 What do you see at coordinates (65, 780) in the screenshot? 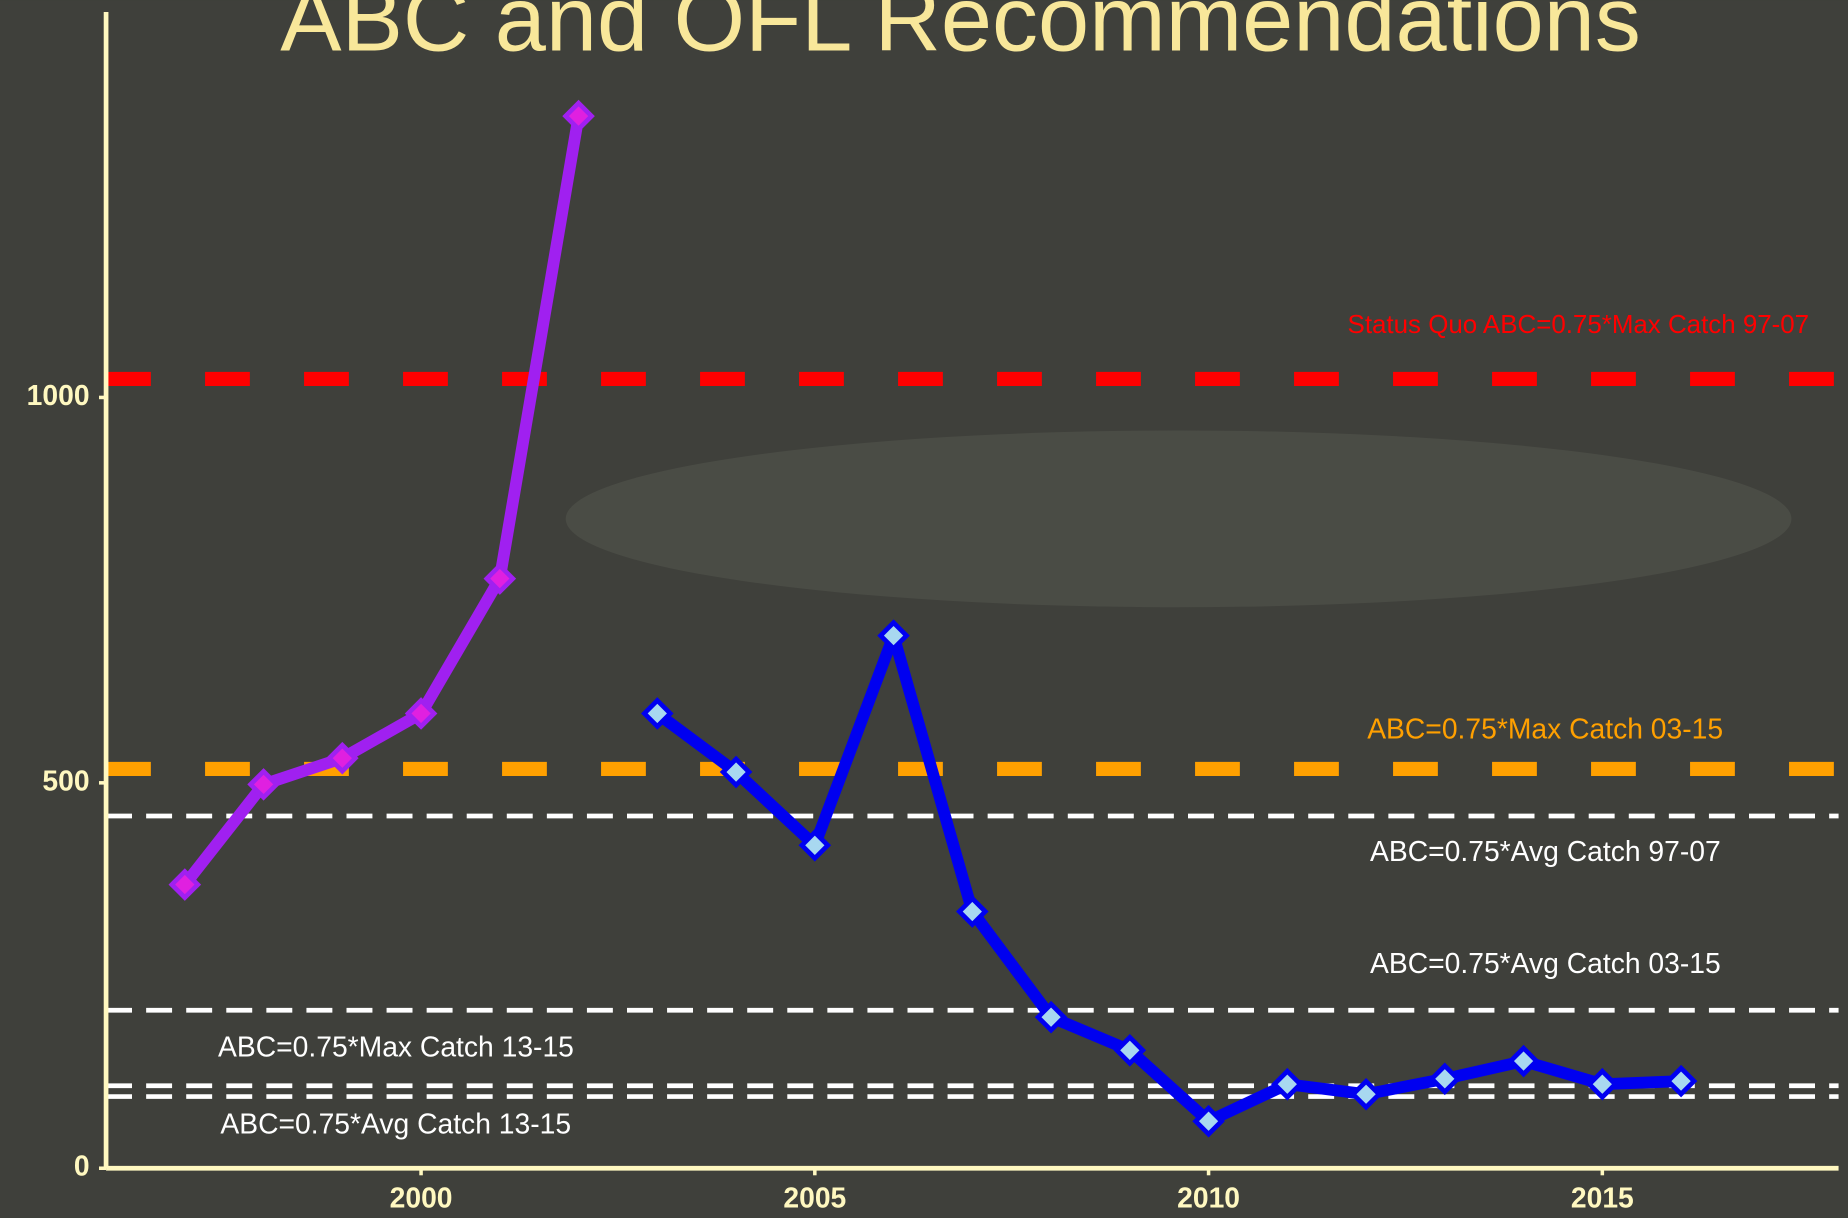
I see `y-tick-label: 500` at bounding box center [65, 780].